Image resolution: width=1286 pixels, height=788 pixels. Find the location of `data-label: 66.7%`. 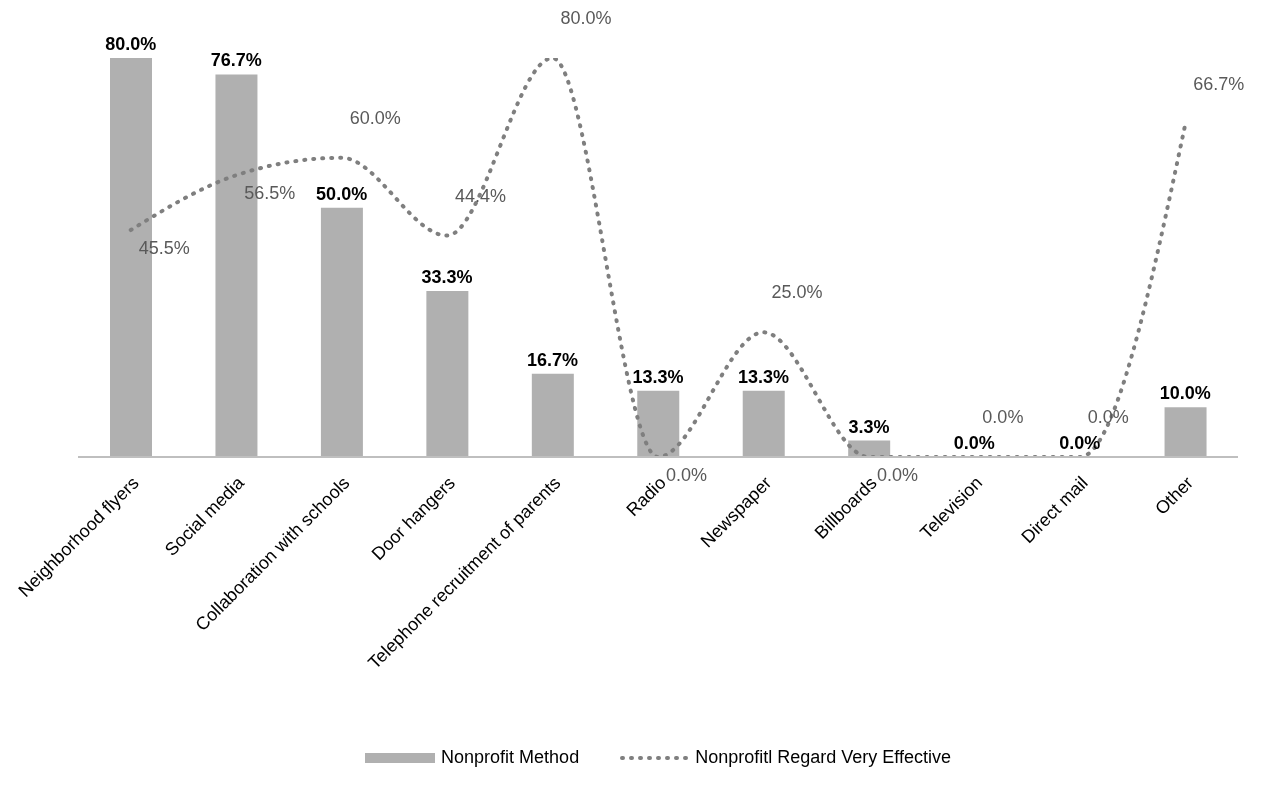

data-label: 66.7% is located at coordinates (1219, 84).